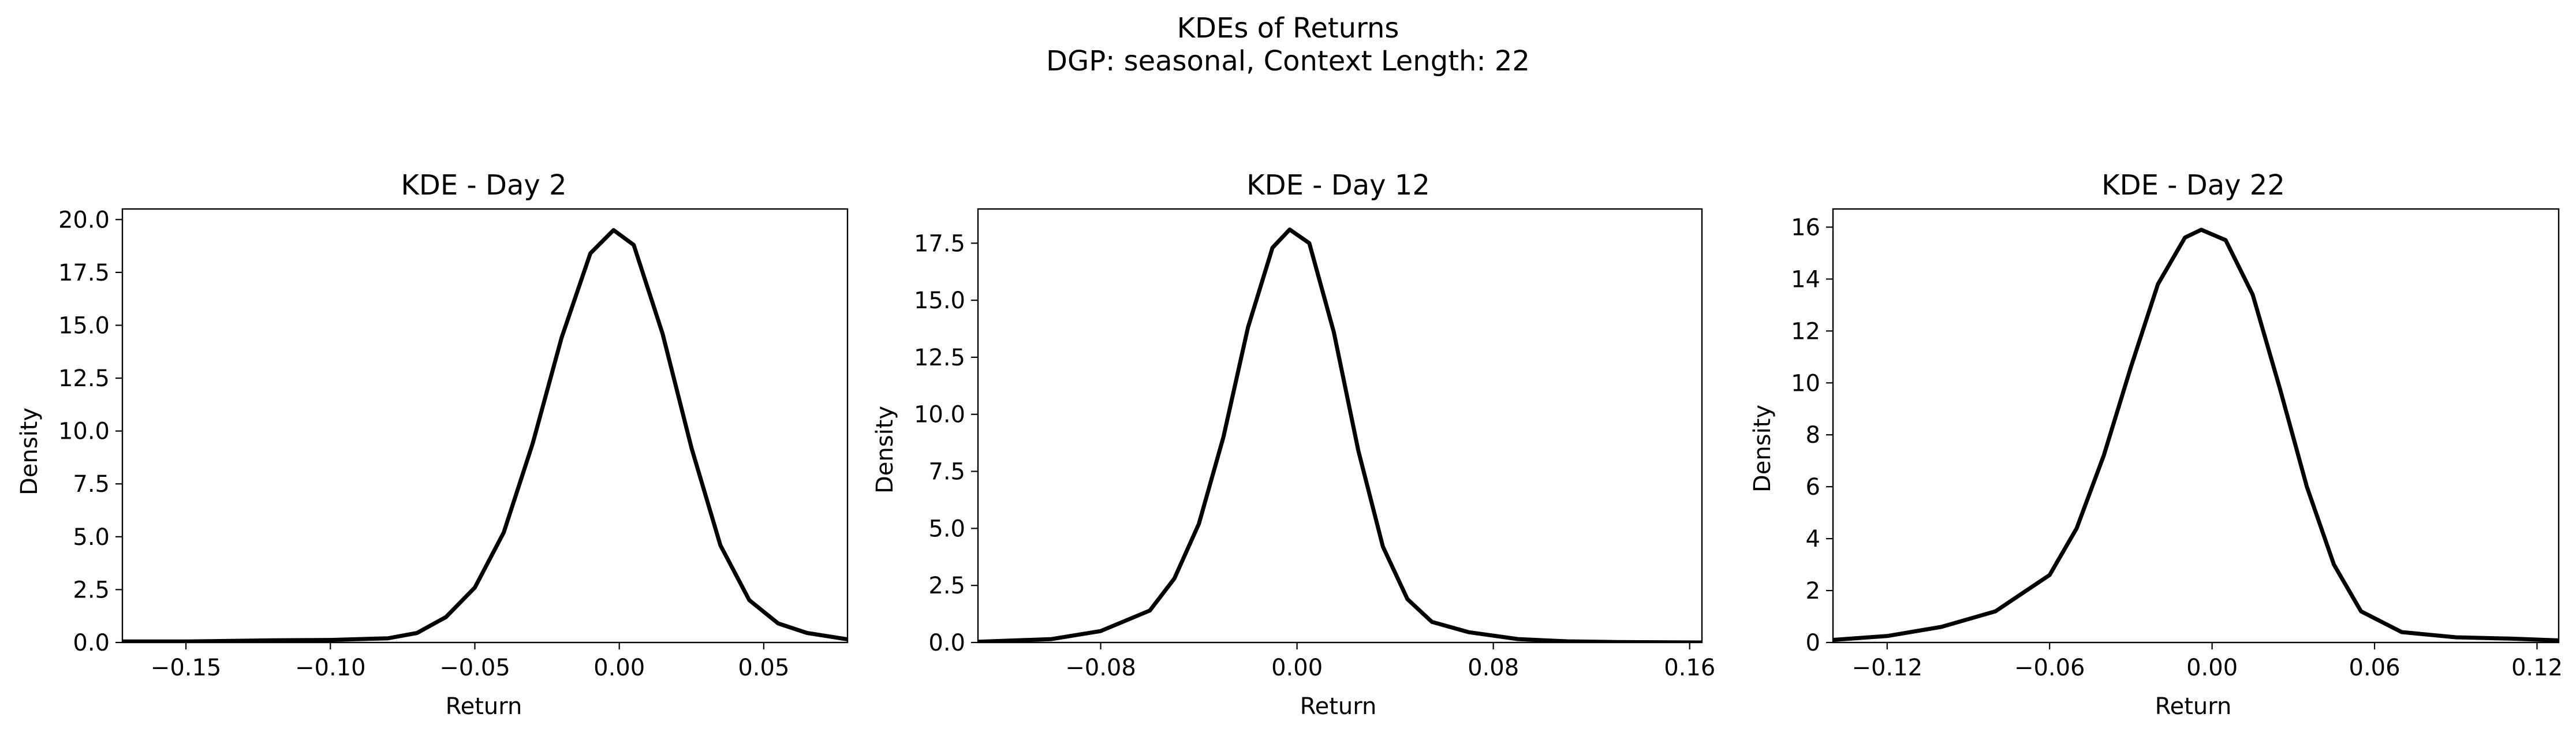  What do you see at coordinates (1805, 383) in the screenshot?
I see `y-tick-label: 10` at bounding box center [1805, 383].